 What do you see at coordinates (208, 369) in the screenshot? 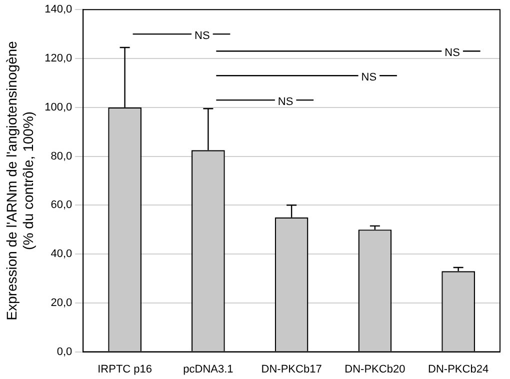
I see `x-tick-label: pcDNA3.1` at bounding box center [208, 369].